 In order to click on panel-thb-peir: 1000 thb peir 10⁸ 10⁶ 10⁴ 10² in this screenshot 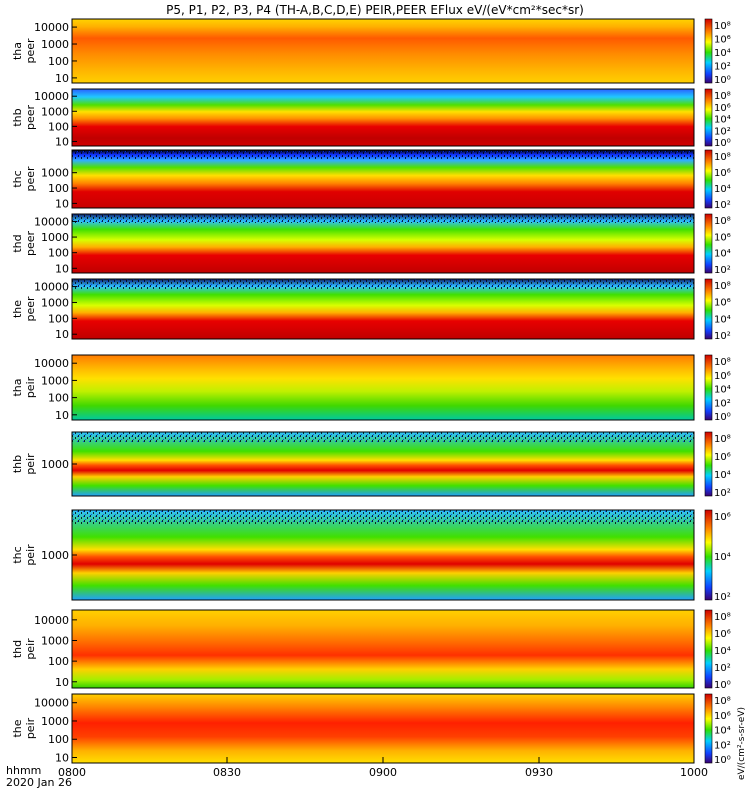, I will do `click(371, 465)`.